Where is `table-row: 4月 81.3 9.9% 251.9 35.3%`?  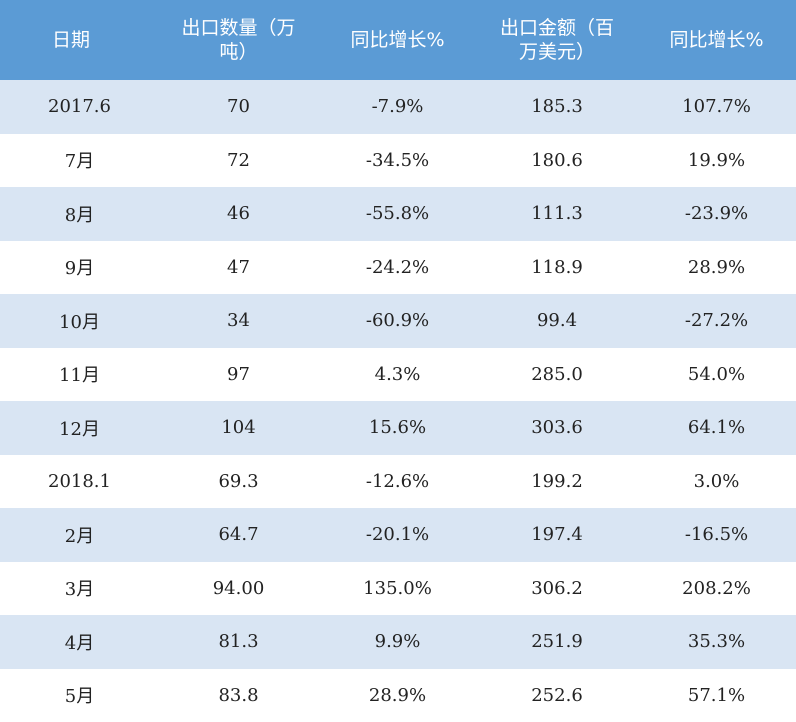
table-row: 4月 81.3 9.9% 251.9 35.3% is located at coordinates (398, 642).